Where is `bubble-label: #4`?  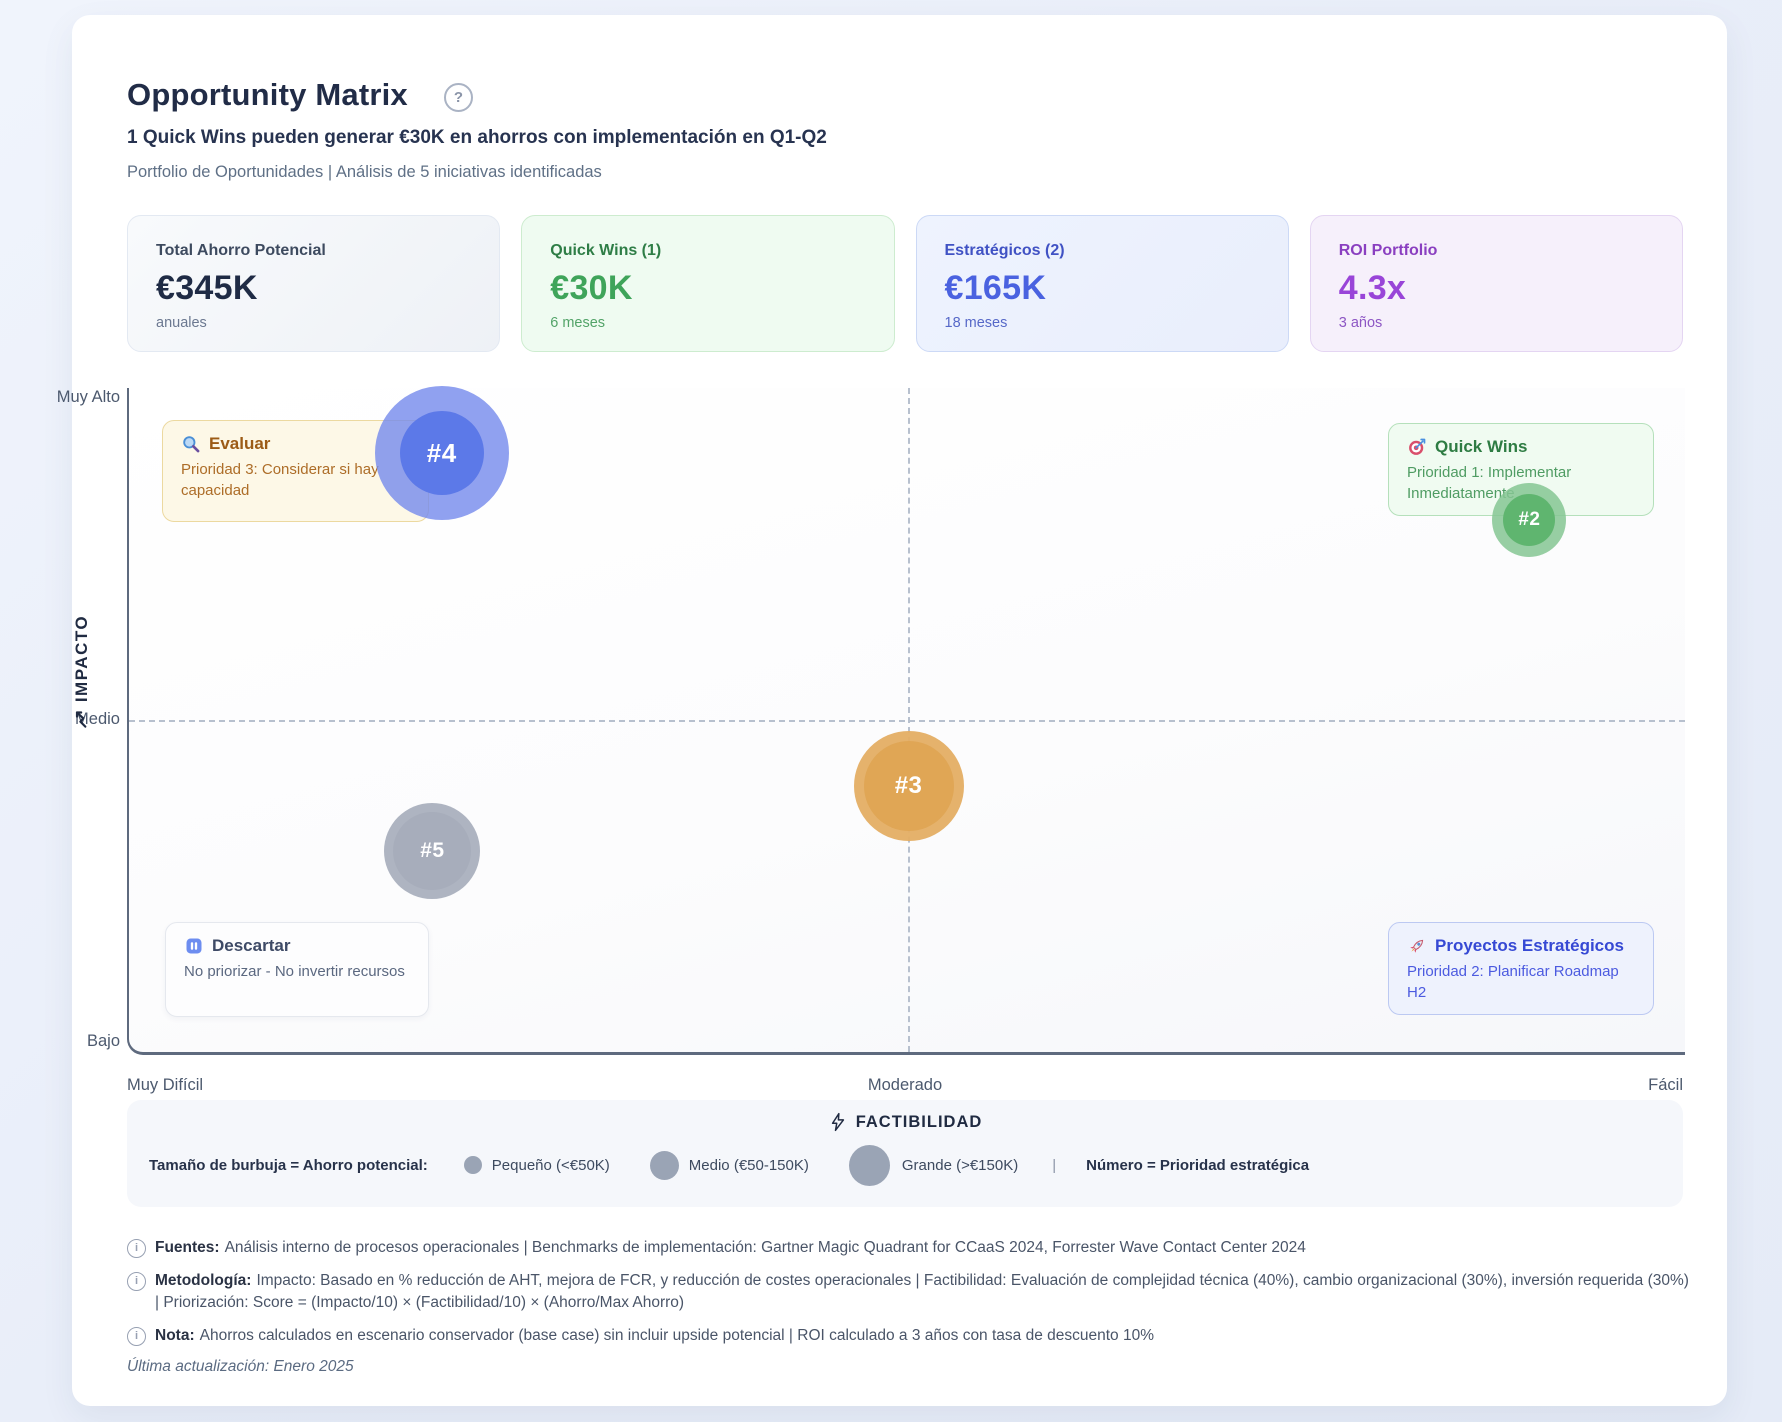
bubble-label: #4 is located at coordinates (441, 452).